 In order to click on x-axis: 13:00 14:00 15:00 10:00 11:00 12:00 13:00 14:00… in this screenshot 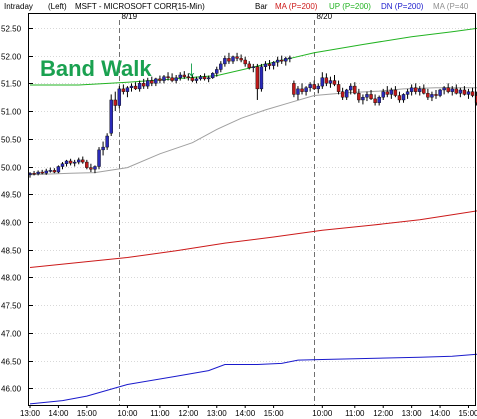, I will do `click(248, 411)`.